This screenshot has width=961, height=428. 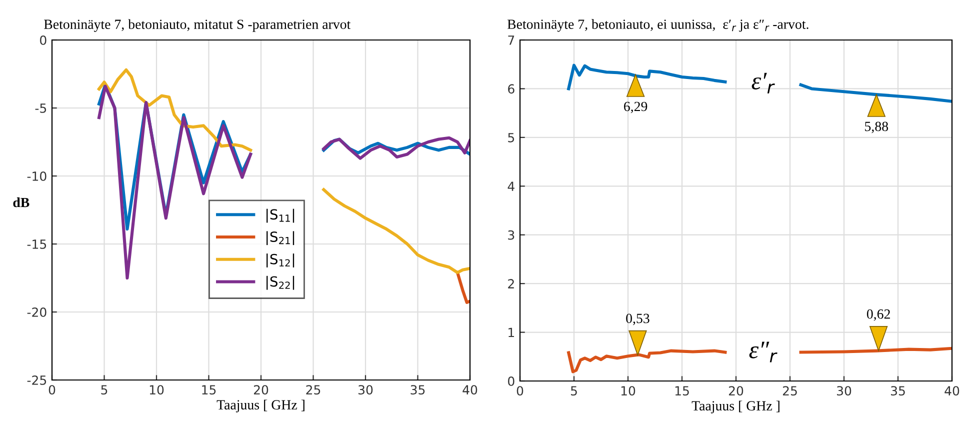 What do you see at coordinates (657, 25) in the screenshot?
I see `chart-title: Betoninäyte 7, betoniauto, ei uunissa, ε′$_{r}$ ja ε″$_{r}$ -arvot.` at bounding box center [657, 25].